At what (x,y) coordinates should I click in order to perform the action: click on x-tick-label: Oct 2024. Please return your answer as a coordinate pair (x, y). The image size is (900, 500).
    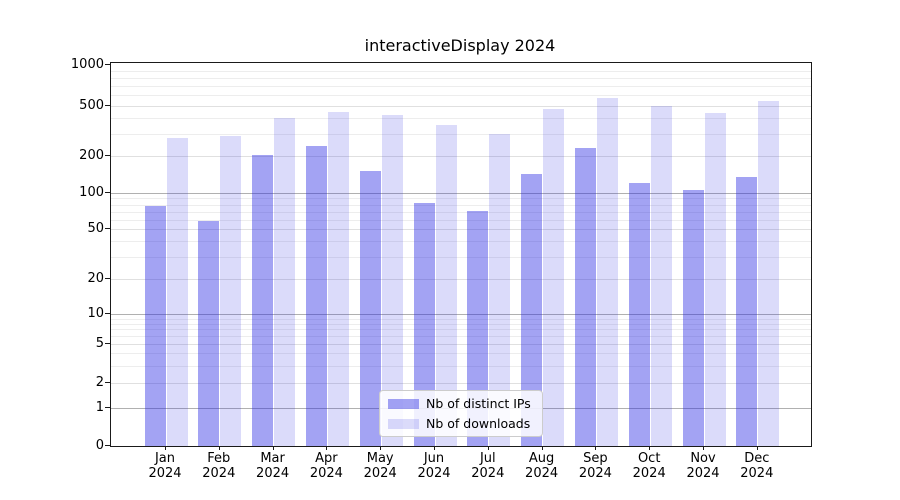
    Looking at the image, I should click on (649, 466).